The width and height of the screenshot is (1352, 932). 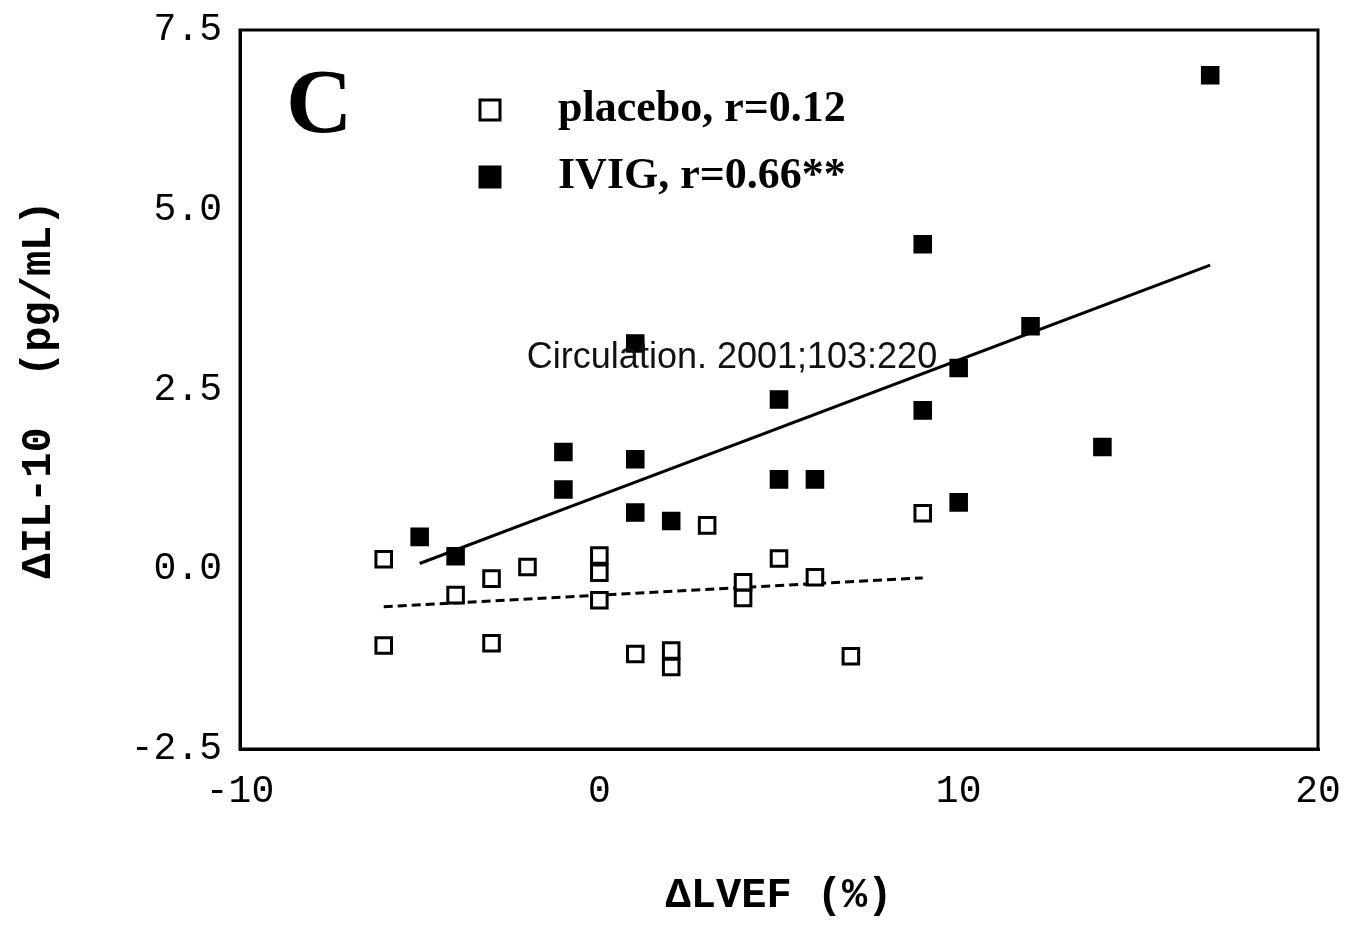 What do you see at coordinates (187, 209) in the screenshot?
I see `y-tick-label: 5.0` at bounding box center [187, 209].